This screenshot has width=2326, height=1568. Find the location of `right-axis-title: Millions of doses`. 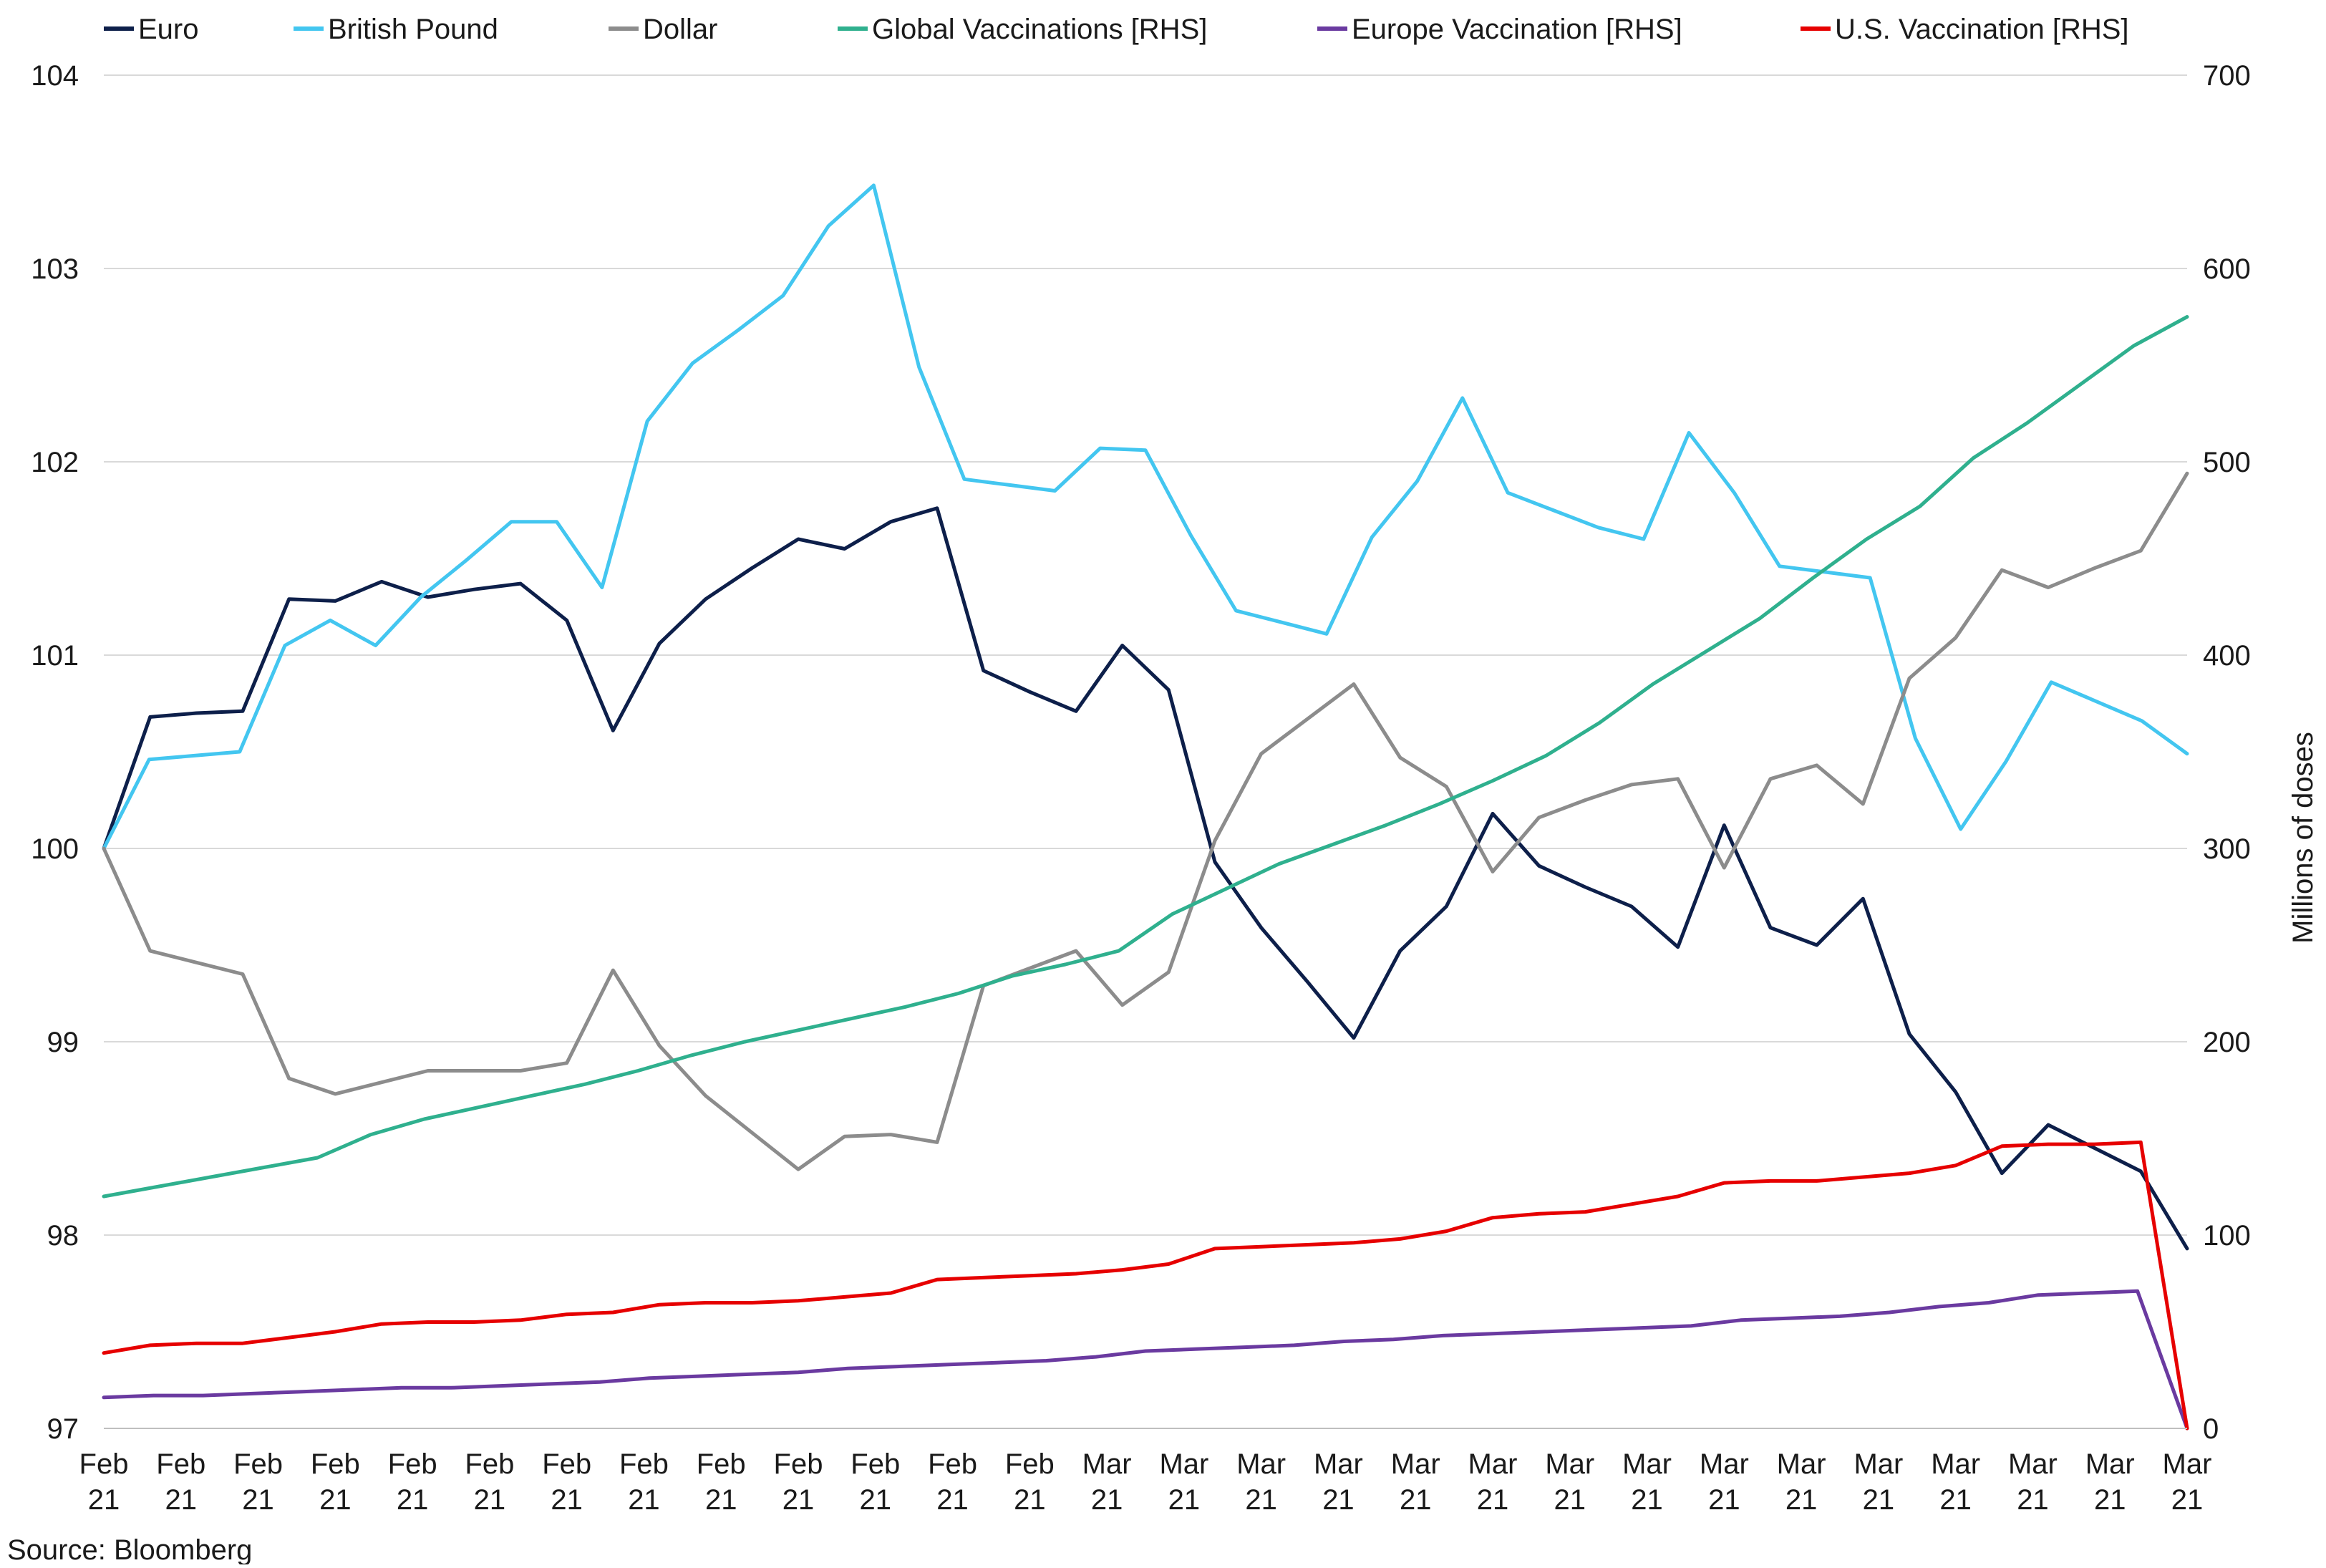

right-axis-title: Millions of doses is located at coordinates (2303, 838).